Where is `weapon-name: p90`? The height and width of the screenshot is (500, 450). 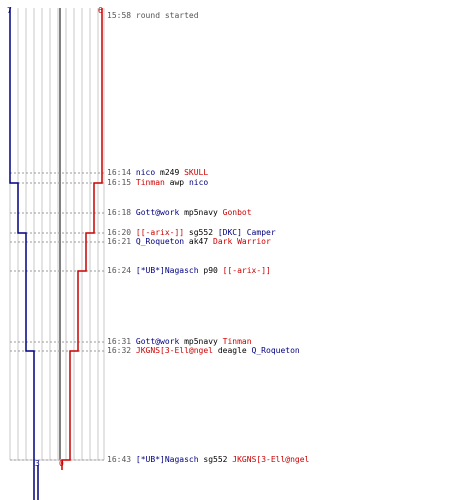 weapon-name: p90 is located at coordinates (210, 270).